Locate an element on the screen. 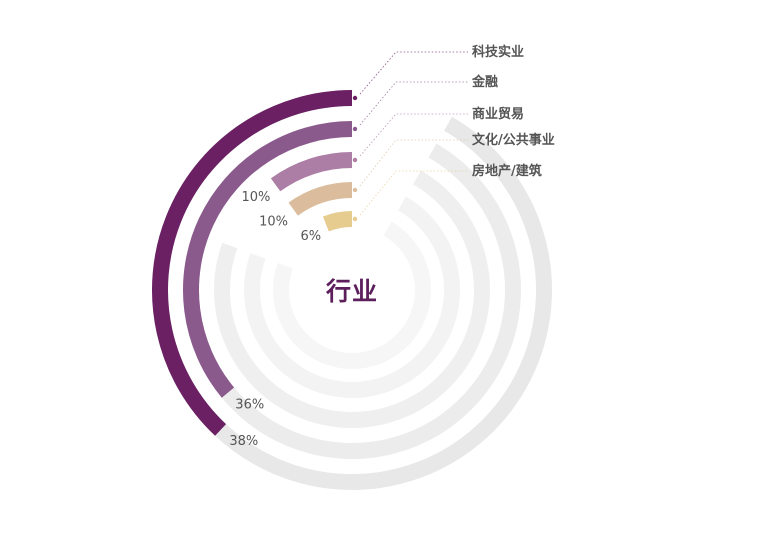 The image size is (772, 539). legend-leaders is located at coordinates (410, 136).